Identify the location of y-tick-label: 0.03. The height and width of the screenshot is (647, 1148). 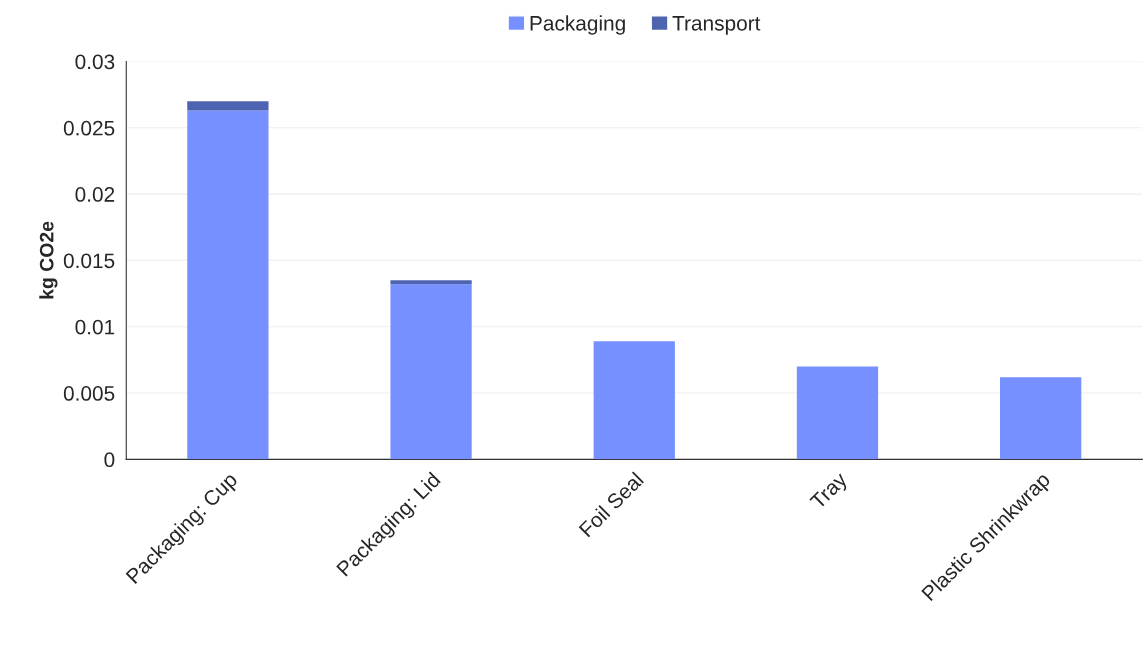
(95, 62).